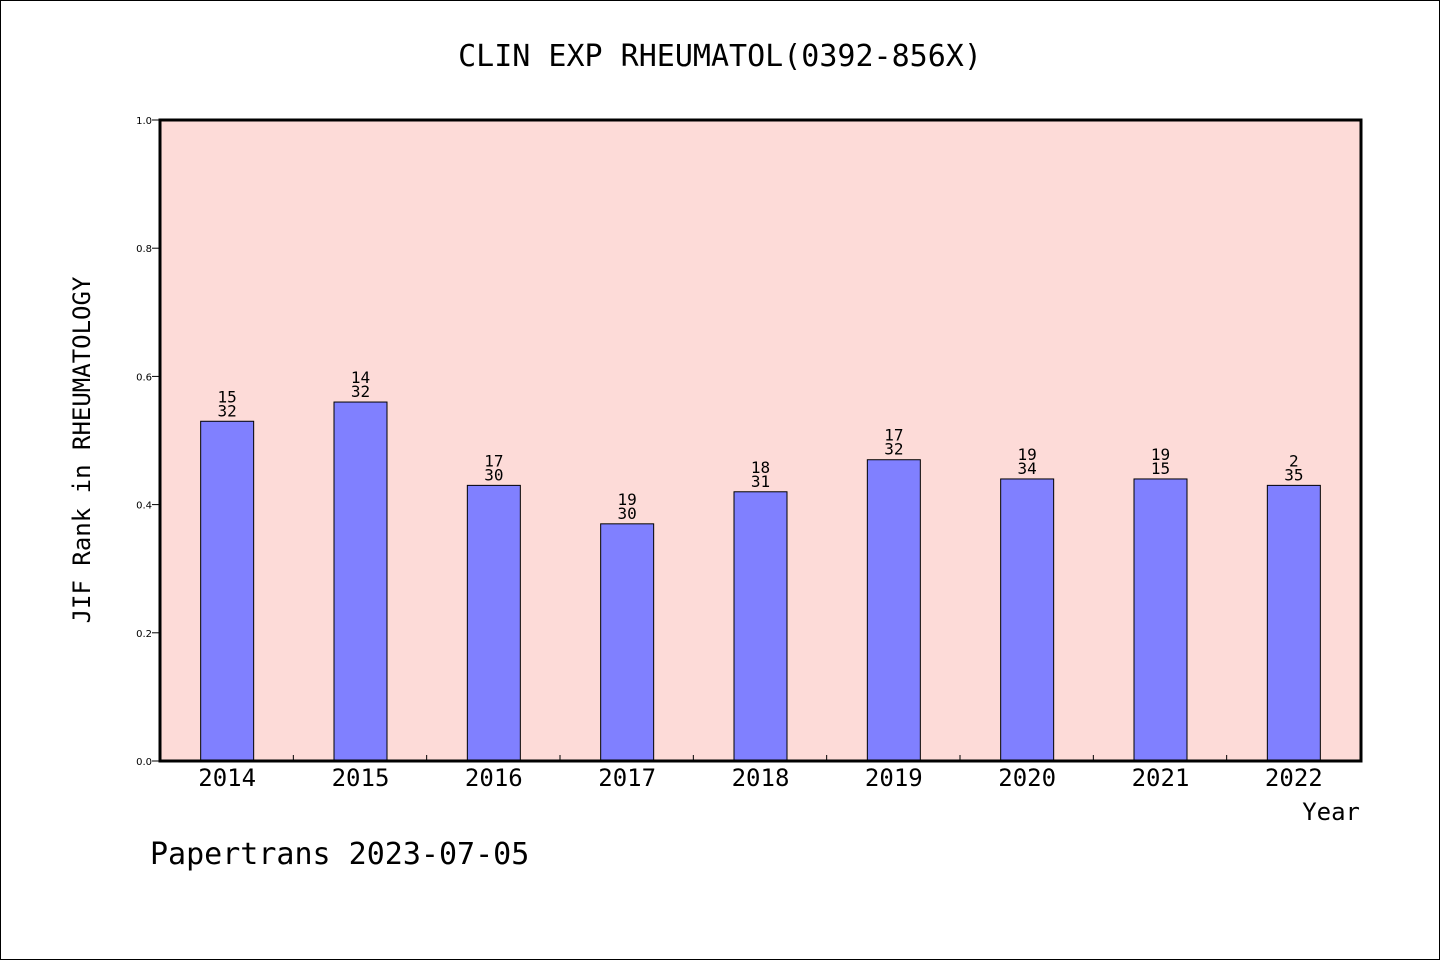  What do you see at coordinates (144, 762) in the screenshot?
I see `y-tick-label: 0.0` at bounding box center [144, 762].